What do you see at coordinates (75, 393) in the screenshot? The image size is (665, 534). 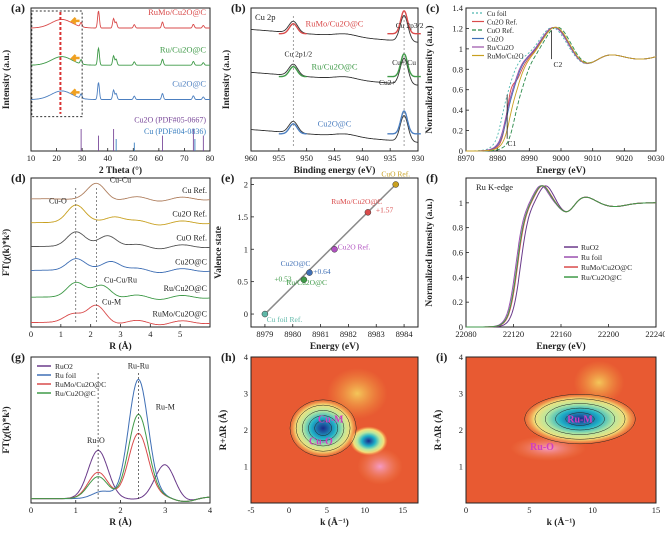 I see `legend-label: Ru/Cu2O@C` at bounding box center [75, 393].